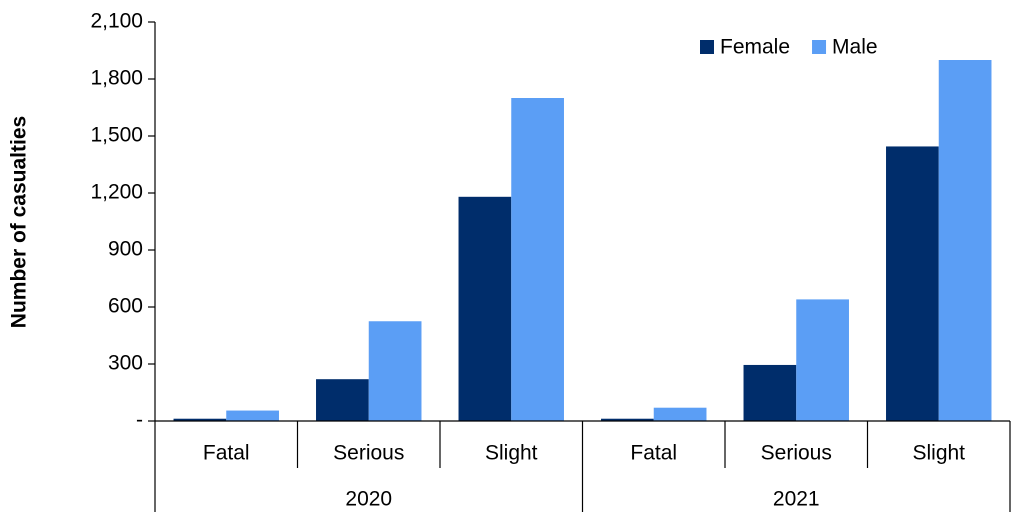 The height and width of the screenshot is (512, 1017). What do you see at coordinates (755, 47) in the screenshot?
I see `legend-label: Female` at bounding box center [755, 47].